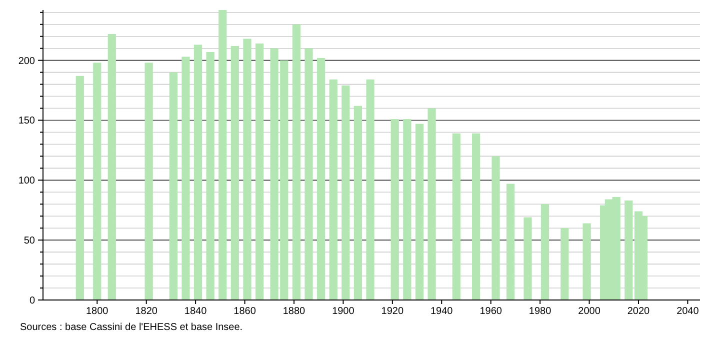 This screenshot has height=340, width=710. Describe the element at coordinates (540, 311) in the screenshot. I see `x-tick-label: 1980` at that location.